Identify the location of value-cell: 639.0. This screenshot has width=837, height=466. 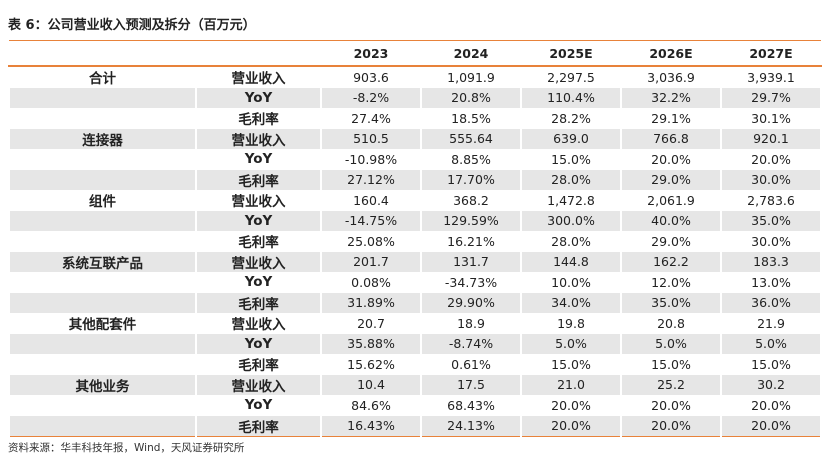
(571, 138).